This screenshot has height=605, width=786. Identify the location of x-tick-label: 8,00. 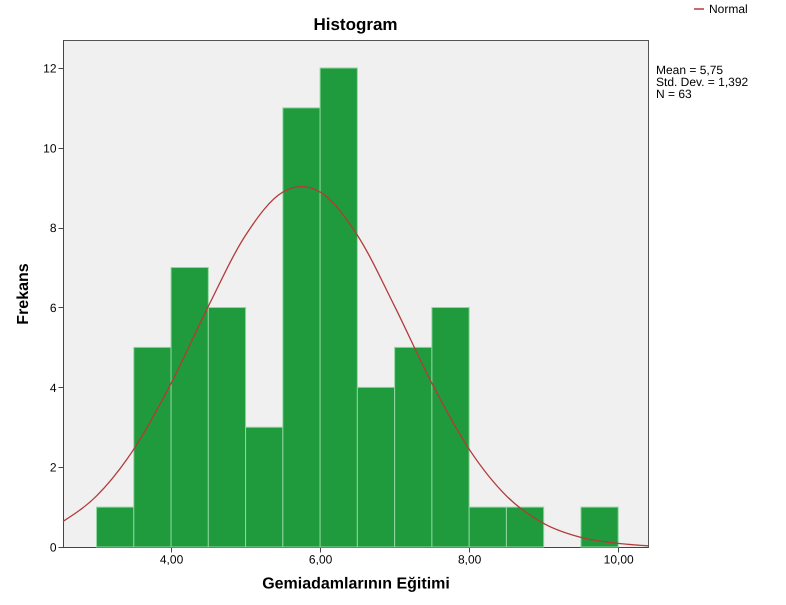
(470, 559).